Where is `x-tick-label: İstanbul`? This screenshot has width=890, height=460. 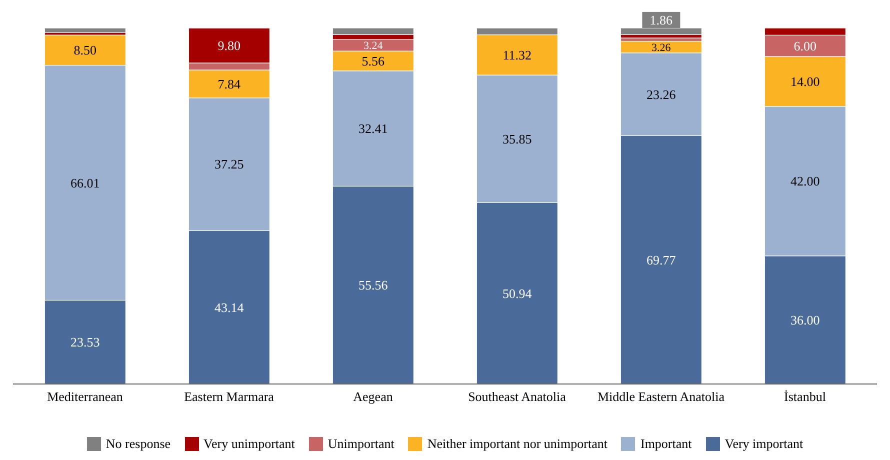
x-tick-label: İstanbul is located at coordinates (805, 396).